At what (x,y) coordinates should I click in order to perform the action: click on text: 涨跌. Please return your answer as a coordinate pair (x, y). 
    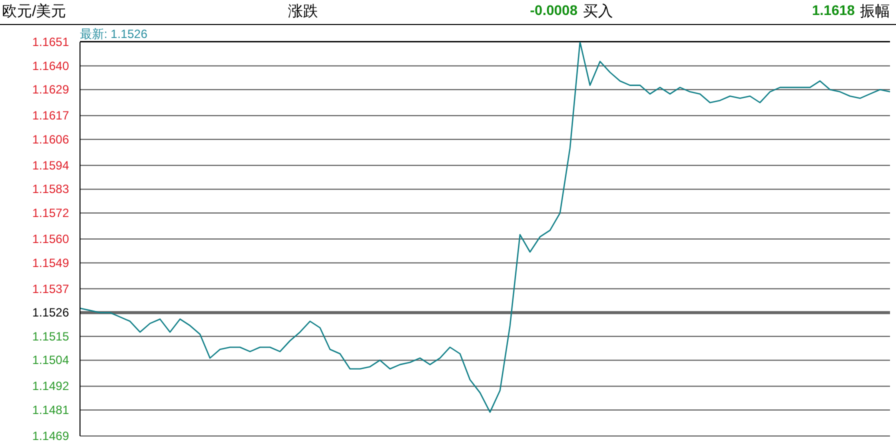
    Looking at the image, I should click on (303, 11).